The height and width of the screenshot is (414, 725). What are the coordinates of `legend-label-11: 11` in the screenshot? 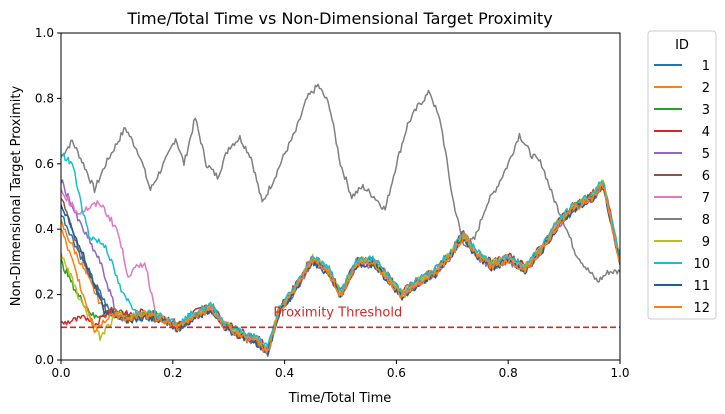 It's located at (701, 286).